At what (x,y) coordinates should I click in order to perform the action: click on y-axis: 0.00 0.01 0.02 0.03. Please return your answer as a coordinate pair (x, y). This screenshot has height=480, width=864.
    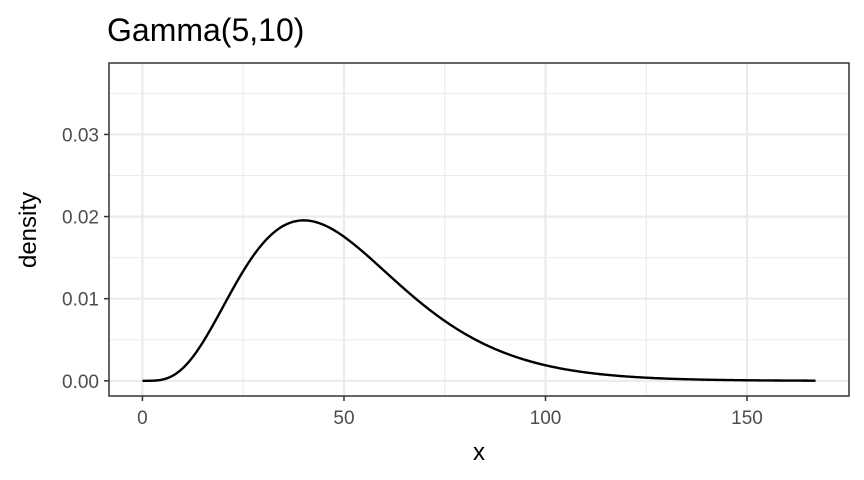
    Looking at the image, I should click on (85, 259).